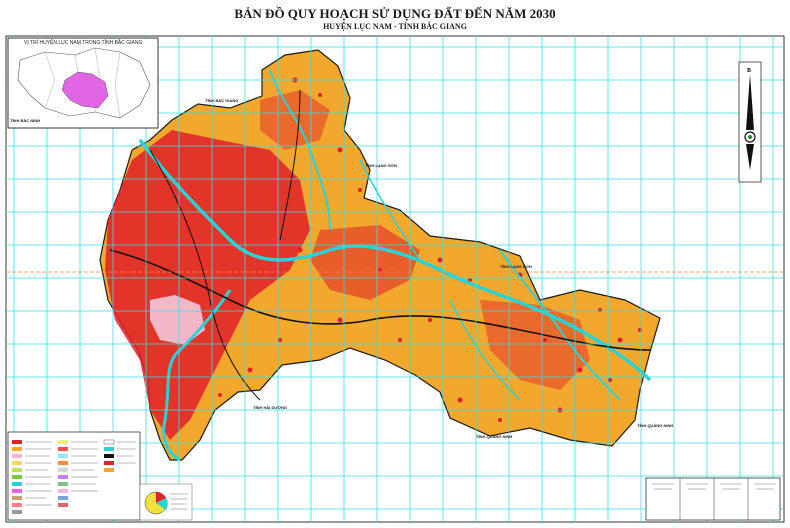 Image resolution: width=790 pixels, height=528 pixels. What do you see at coordinates (365, 262) in the screenshot?
I see `residential-zone-center` at bounding box center [365, 262].